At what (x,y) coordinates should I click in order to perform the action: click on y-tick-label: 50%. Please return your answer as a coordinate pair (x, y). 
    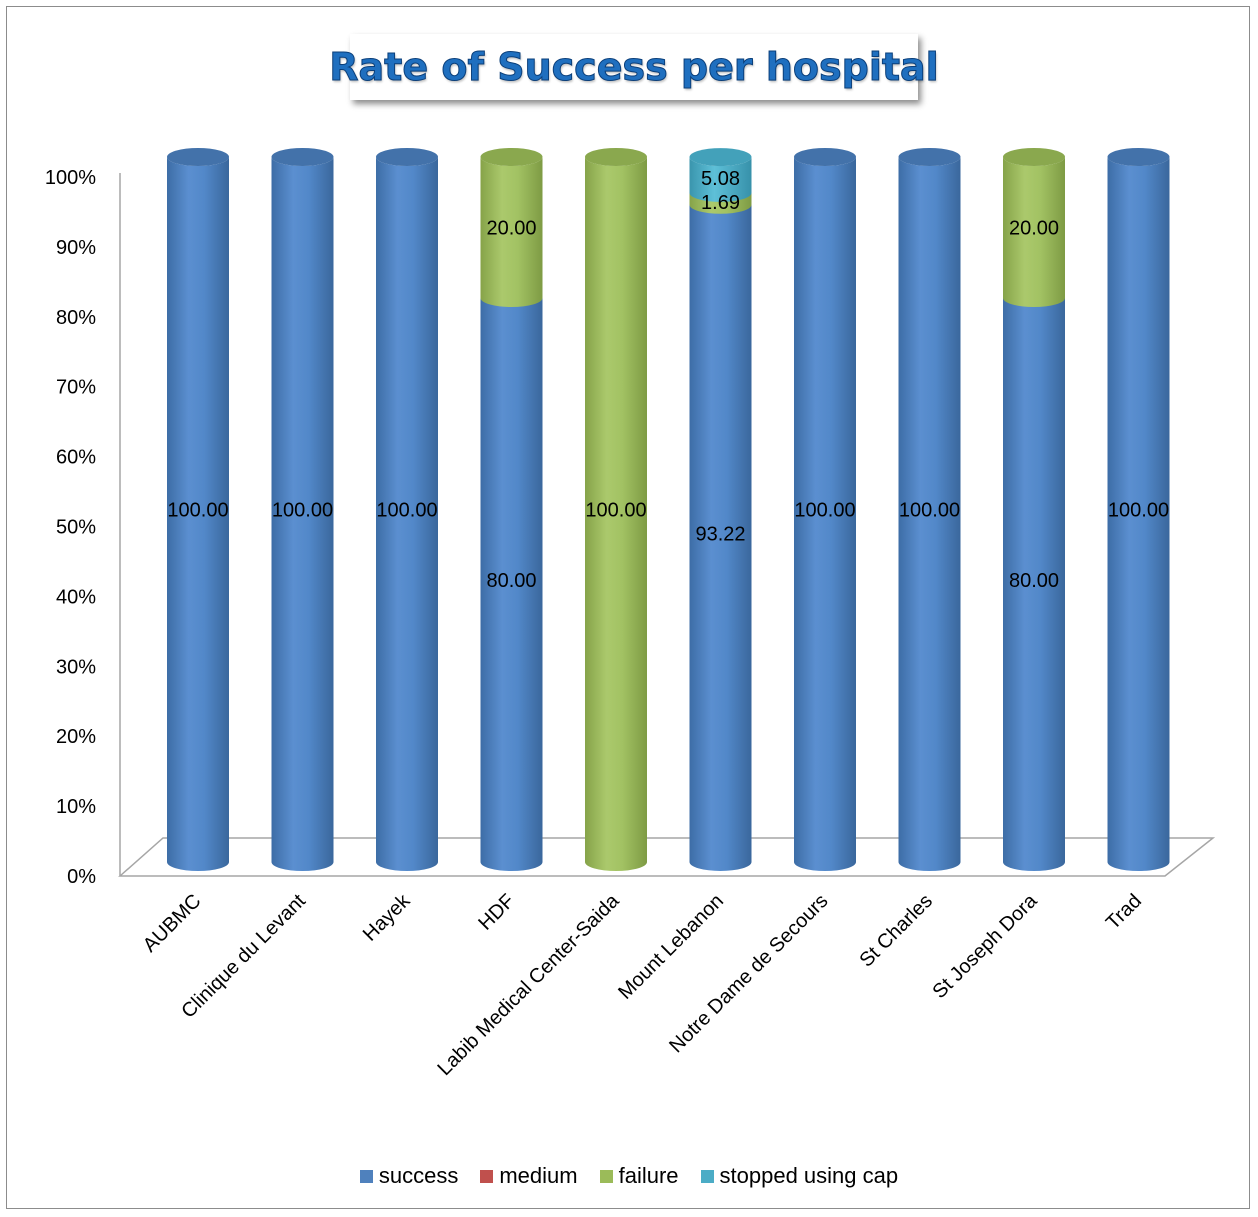
    Looking at the image, I should click on (76, 528).